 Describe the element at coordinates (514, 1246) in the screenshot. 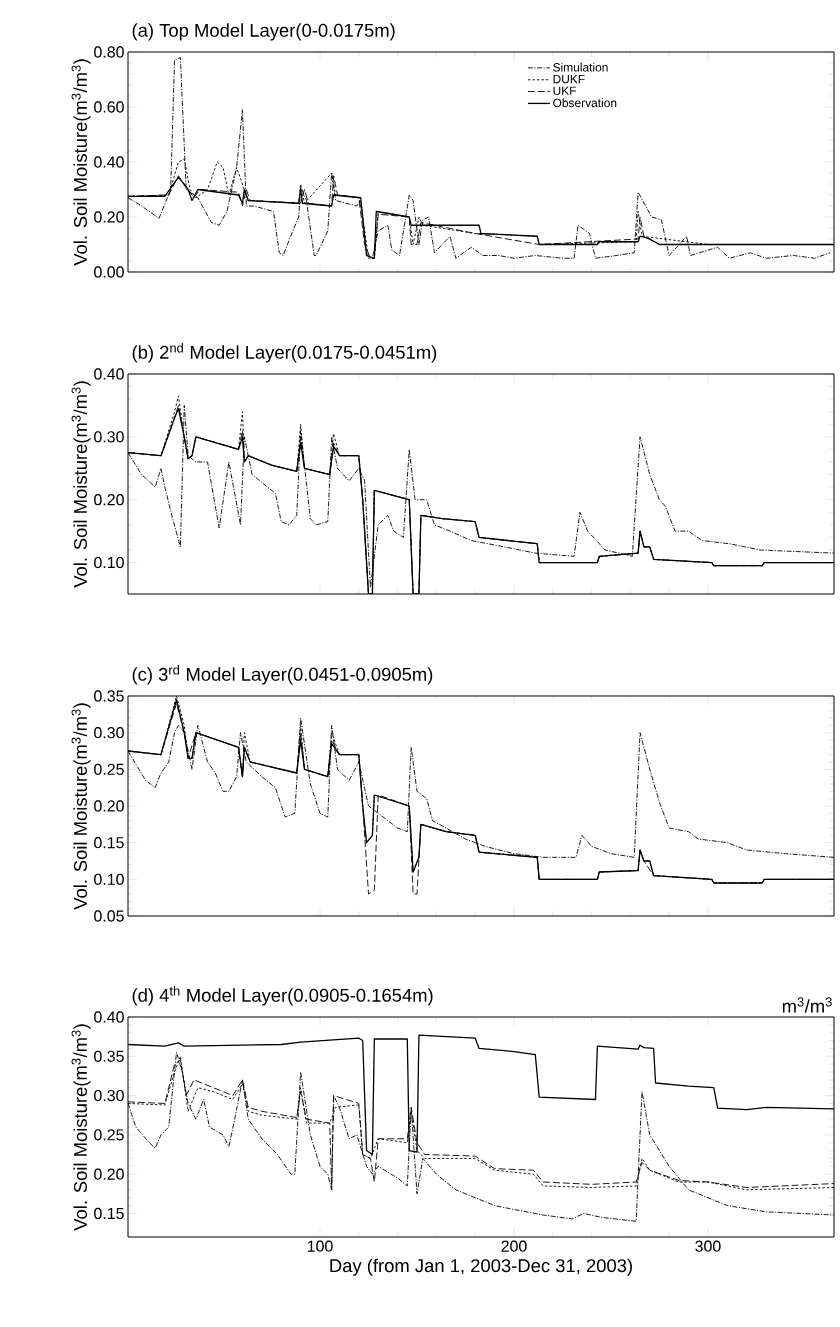

I see `x-tick-label: 200` at that location.